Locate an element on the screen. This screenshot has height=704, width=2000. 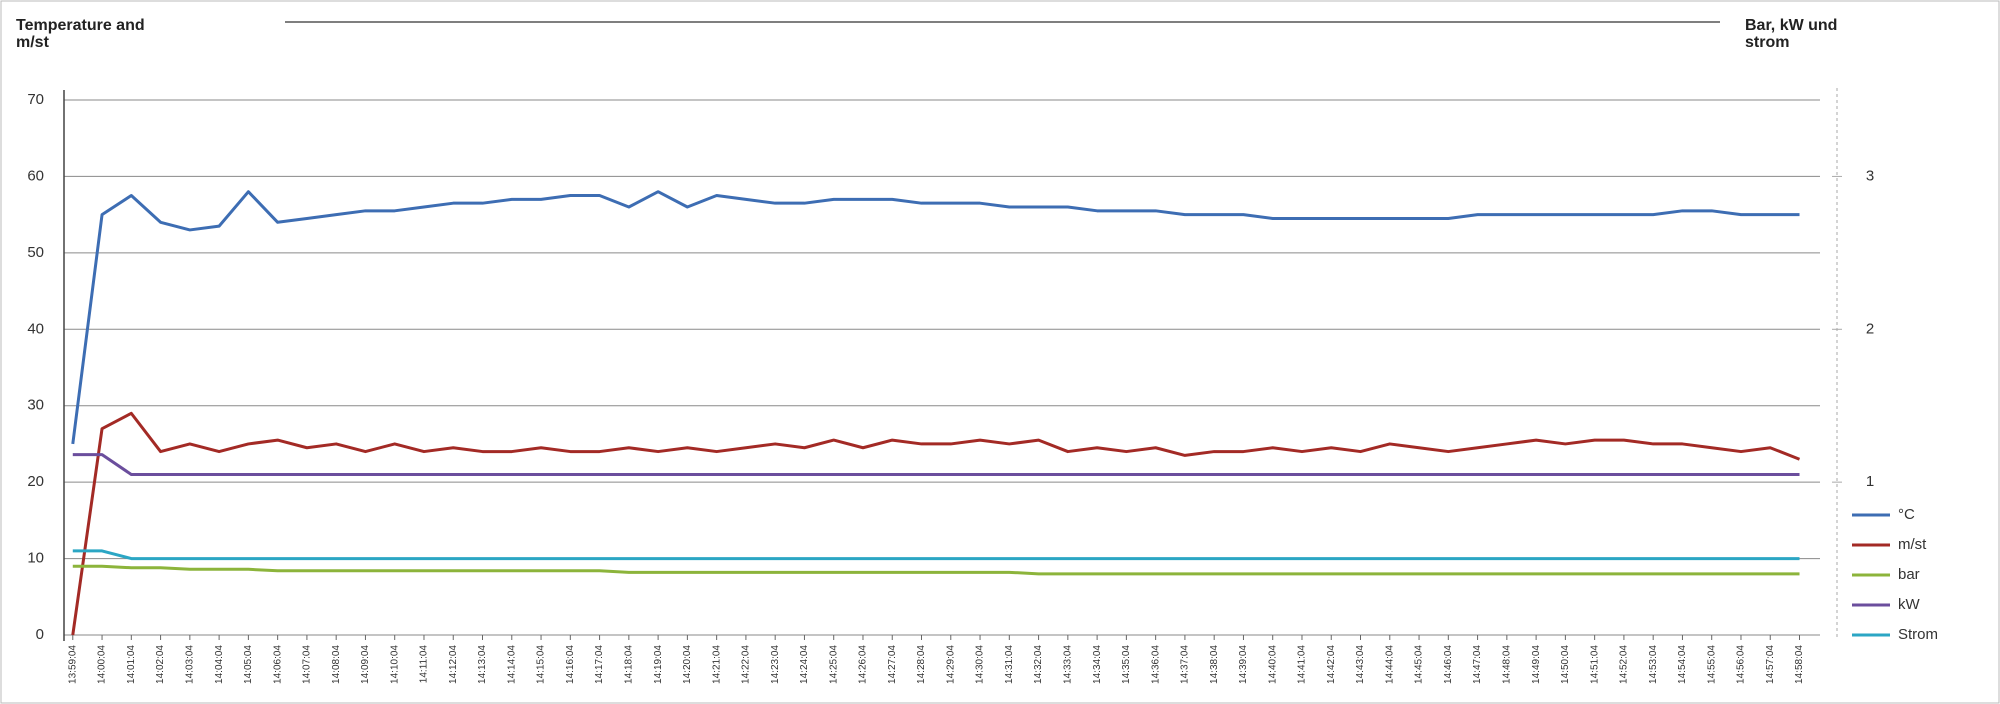
x-tick-label: 14:28:04 is located at coordinates (921, 664).